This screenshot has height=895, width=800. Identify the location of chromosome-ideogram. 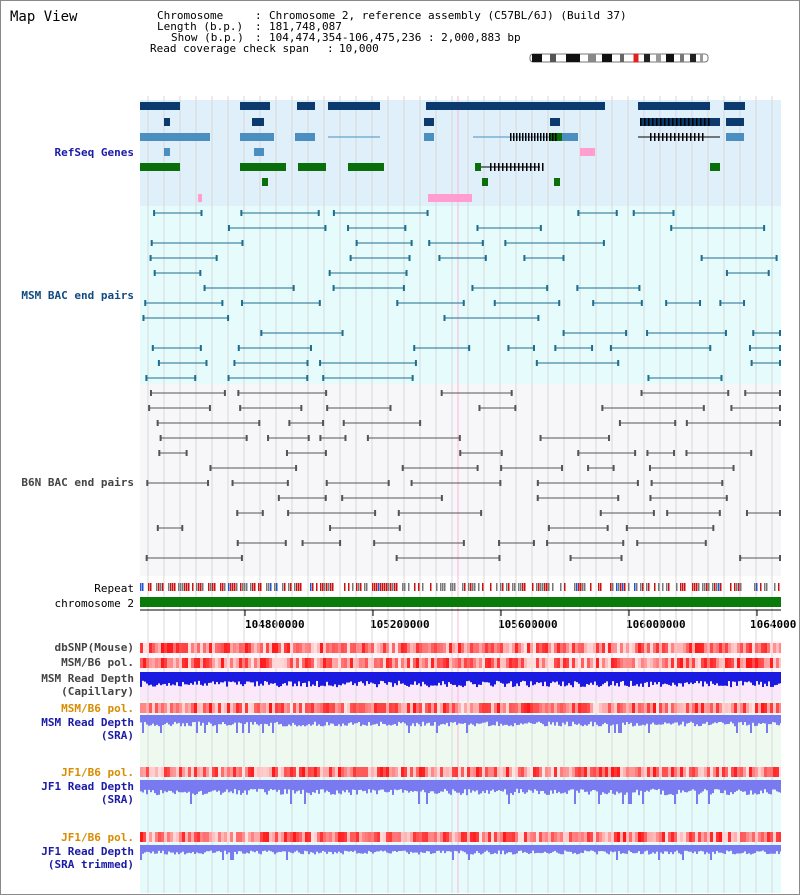
(620, 58).